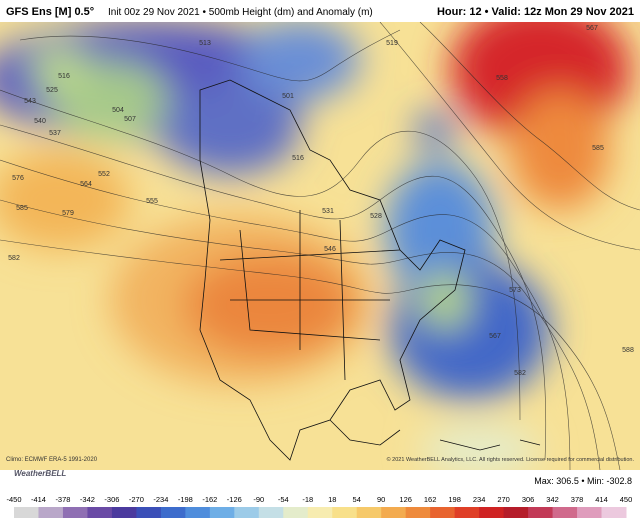 The width and height of the screenshot is (640, 526). Describe the element at coordinates (40, 121) in the screenshot. I see `contour-label: 540` at that location.